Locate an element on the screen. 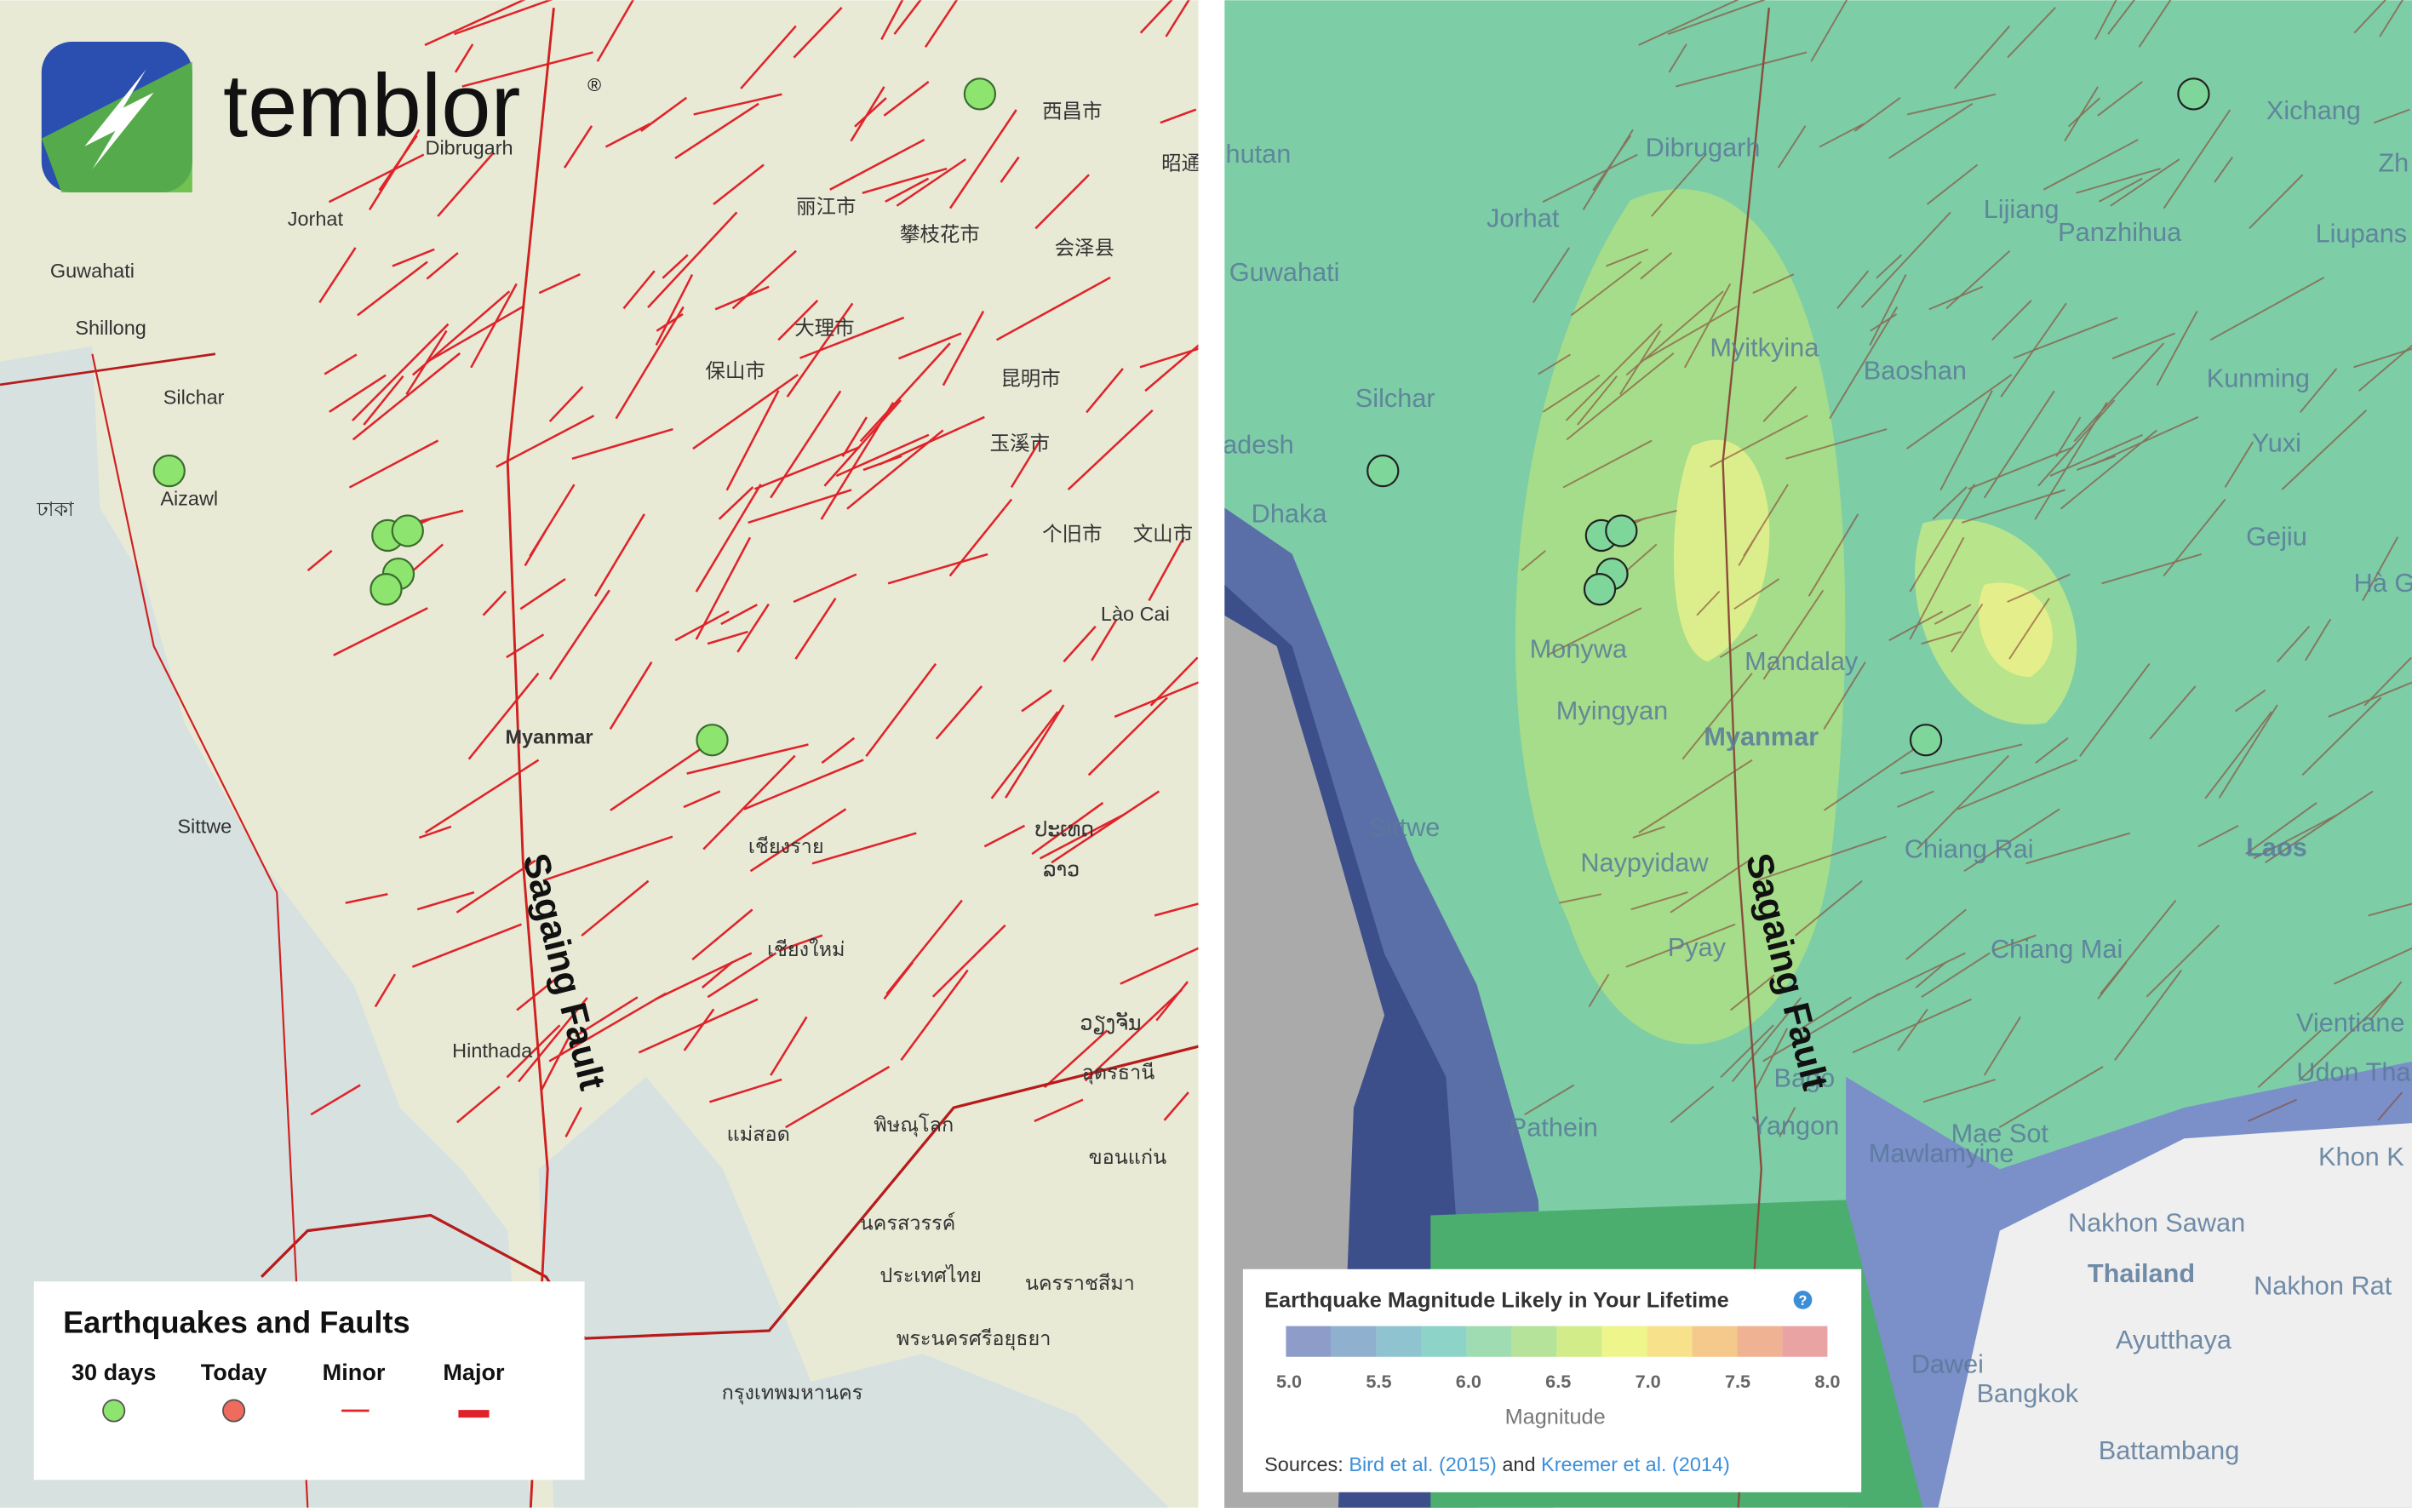 The height and width of the screenshot is (1512, 2412). place-label: Chiang Mai is located at coordinates (2057, 949).